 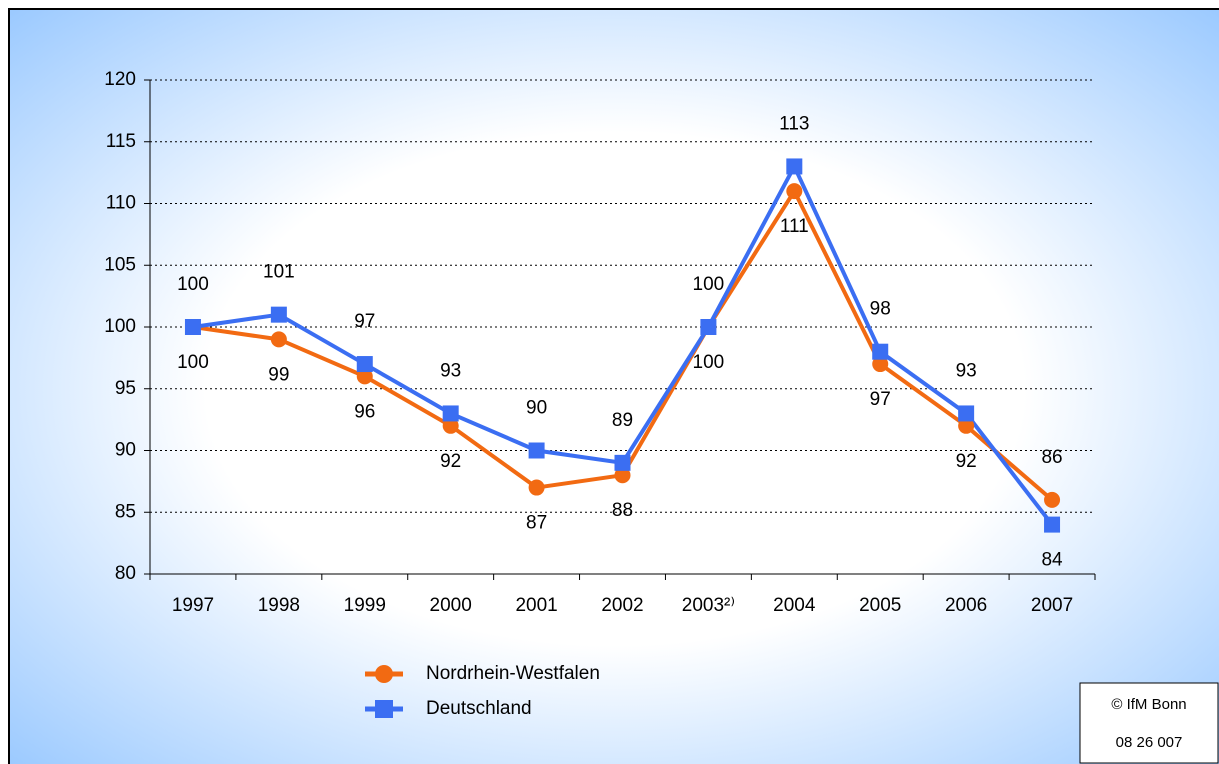 I want to click on x-tick-label: 2001, so click(x=536, y=605).